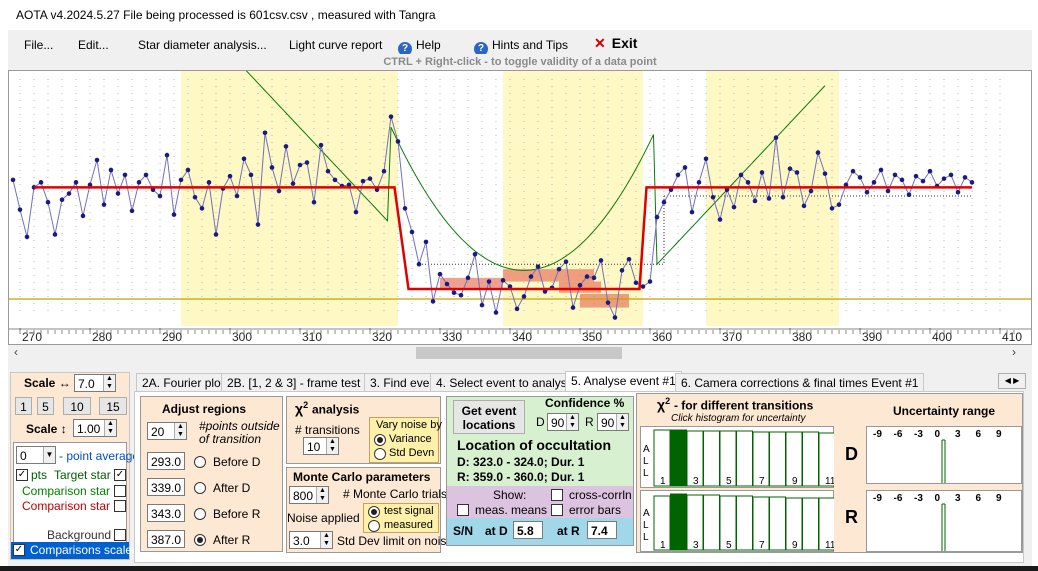 The width and height of the screenshot is (1038, 571). Describe the element at coordinates (46, 429) in the screenshot. I see `scale-v-label: Scale ↕` at that location.